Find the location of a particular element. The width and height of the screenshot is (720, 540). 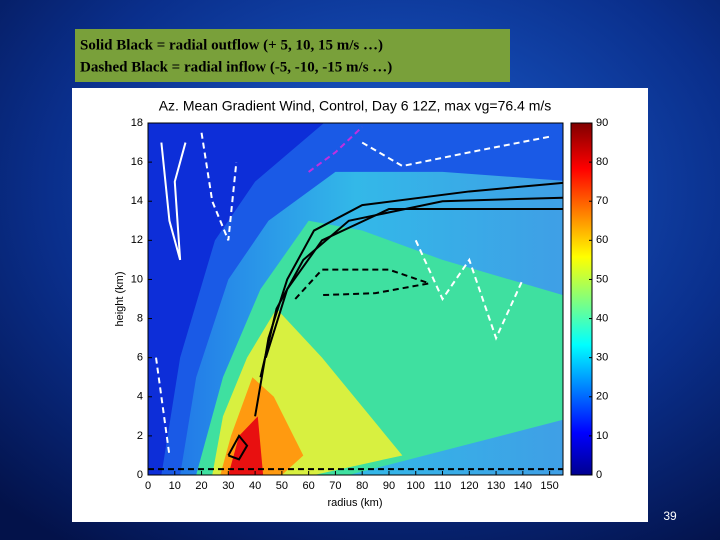

colorbar-tick-label: 20 is located at coordinates (602, 397).